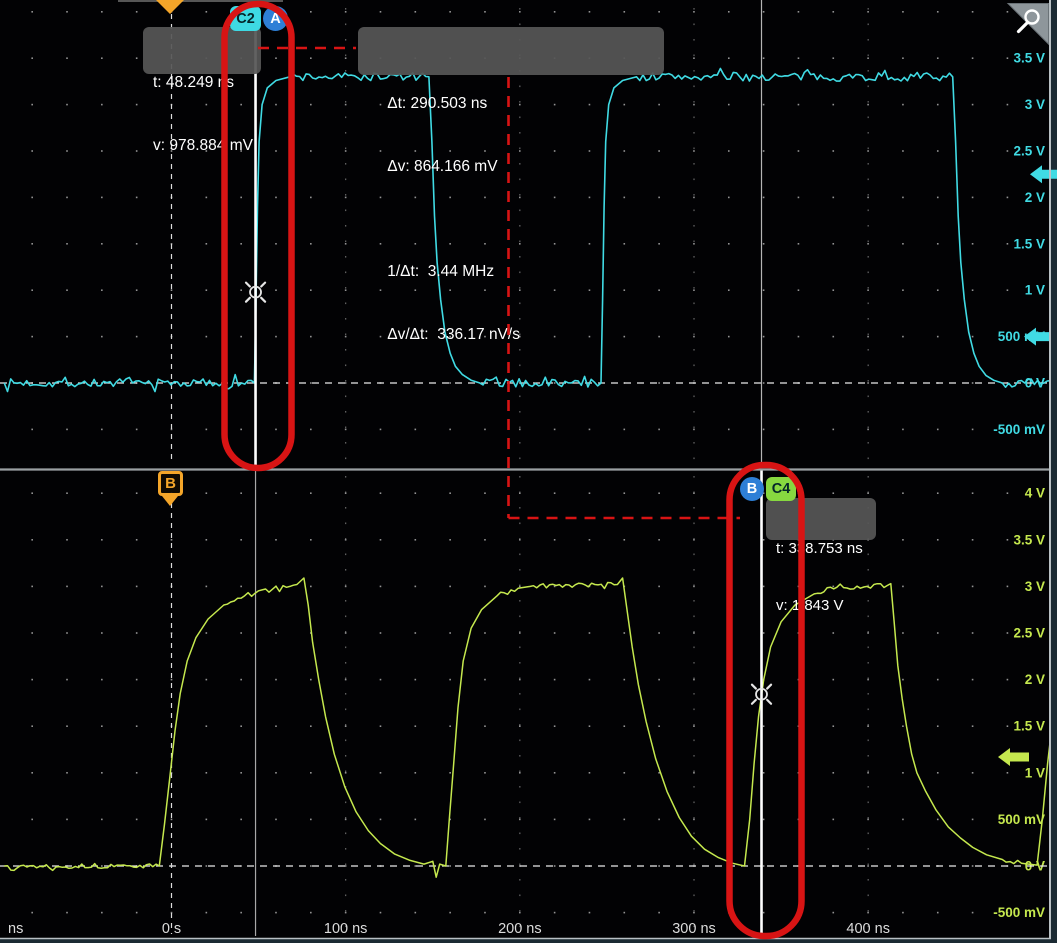 This screenshot has width=1057, height=943. What do you see at coordinates (170, 483) in the screenshot?
I see `trigger-marker-b: B` at bounding box center [170, 483].